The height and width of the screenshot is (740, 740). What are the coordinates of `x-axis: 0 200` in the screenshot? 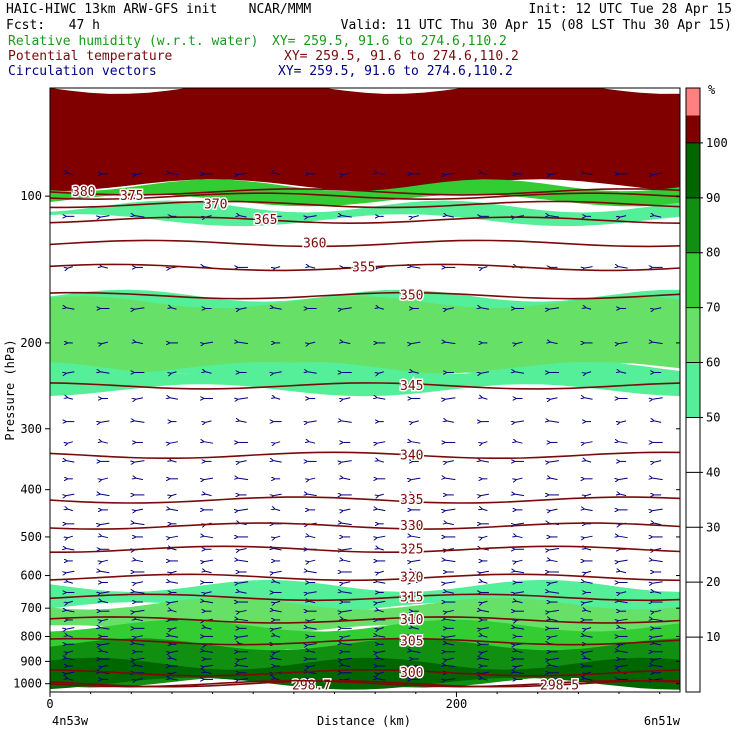 It's located at (353, 701).